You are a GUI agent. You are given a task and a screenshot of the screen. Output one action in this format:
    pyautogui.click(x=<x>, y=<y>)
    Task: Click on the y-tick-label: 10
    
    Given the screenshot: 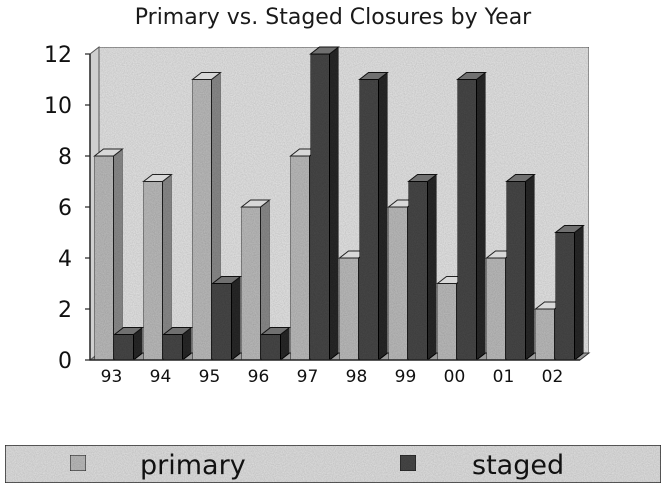 What is the action you would take?
    pyautogui.click(x=58, y=106)
    